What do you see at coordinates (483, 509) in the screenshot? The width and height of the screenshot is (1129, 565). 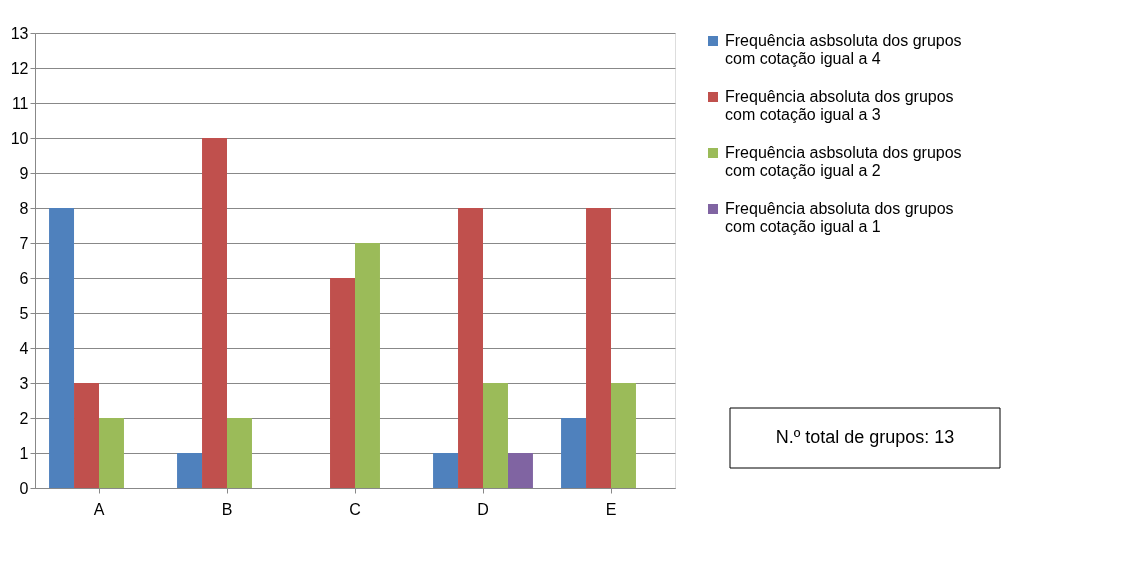 I see `x-tick-label: D` at bounding box center [483, 509].